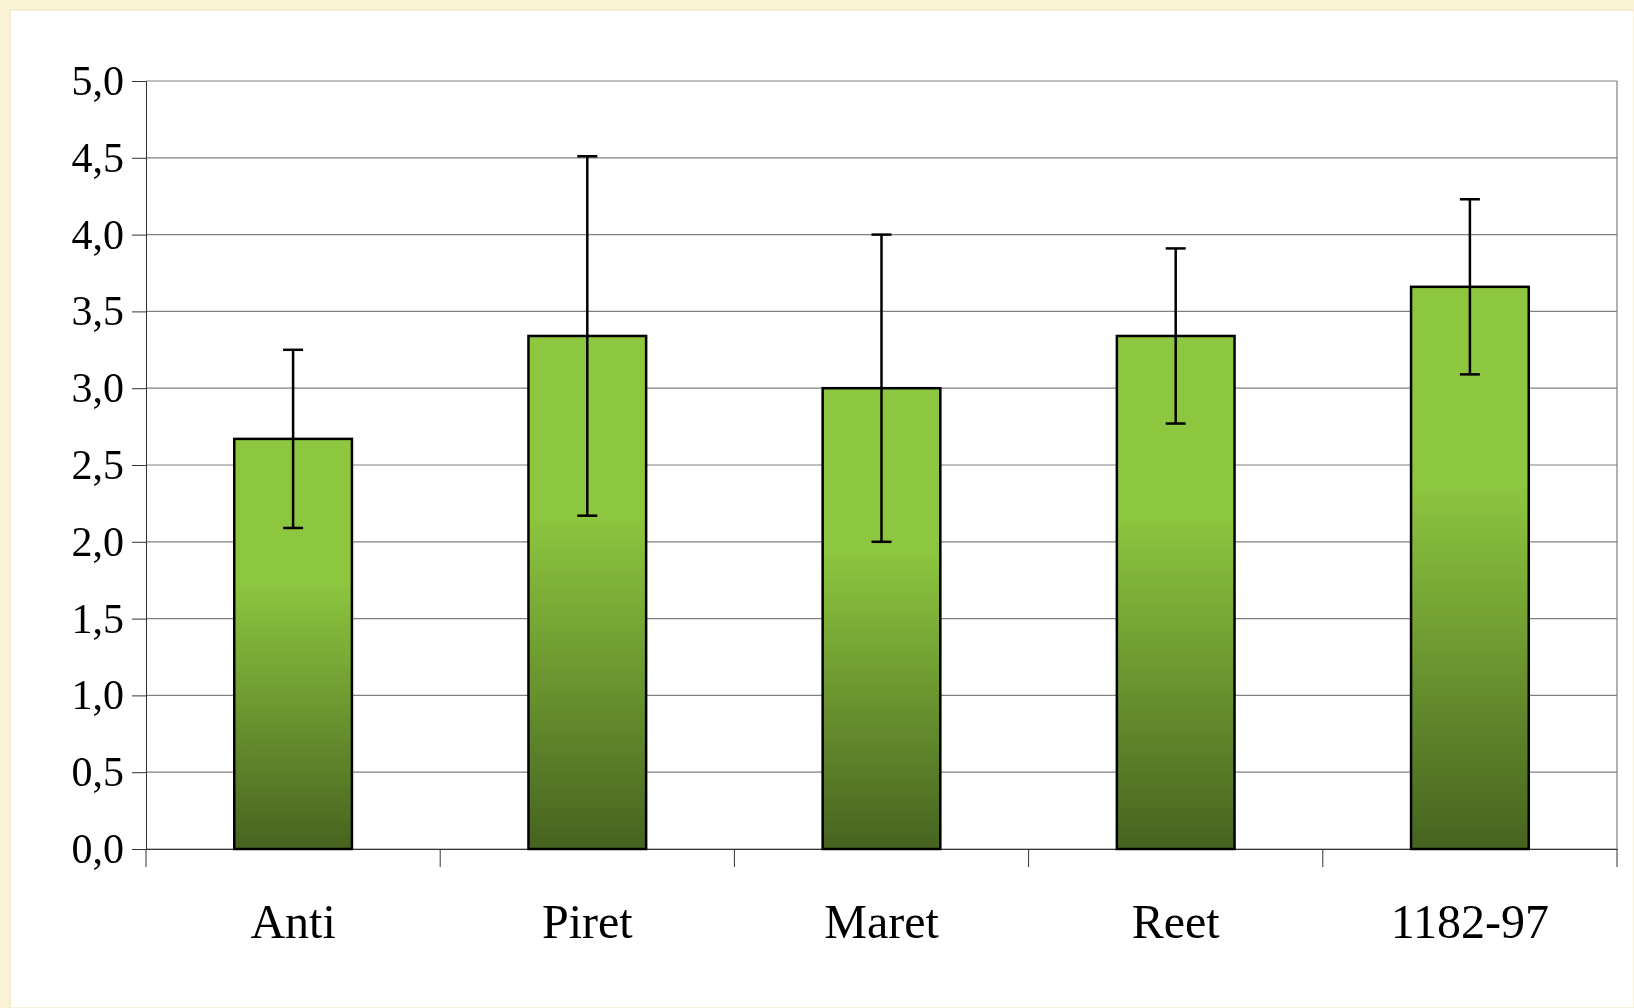 The width and height of the screenshot is (1634, 1008). What do you see at coordinates (97, 695) in the screenshot?
I see `y-tick-label: 1,0` at bounding box center [97, 695].